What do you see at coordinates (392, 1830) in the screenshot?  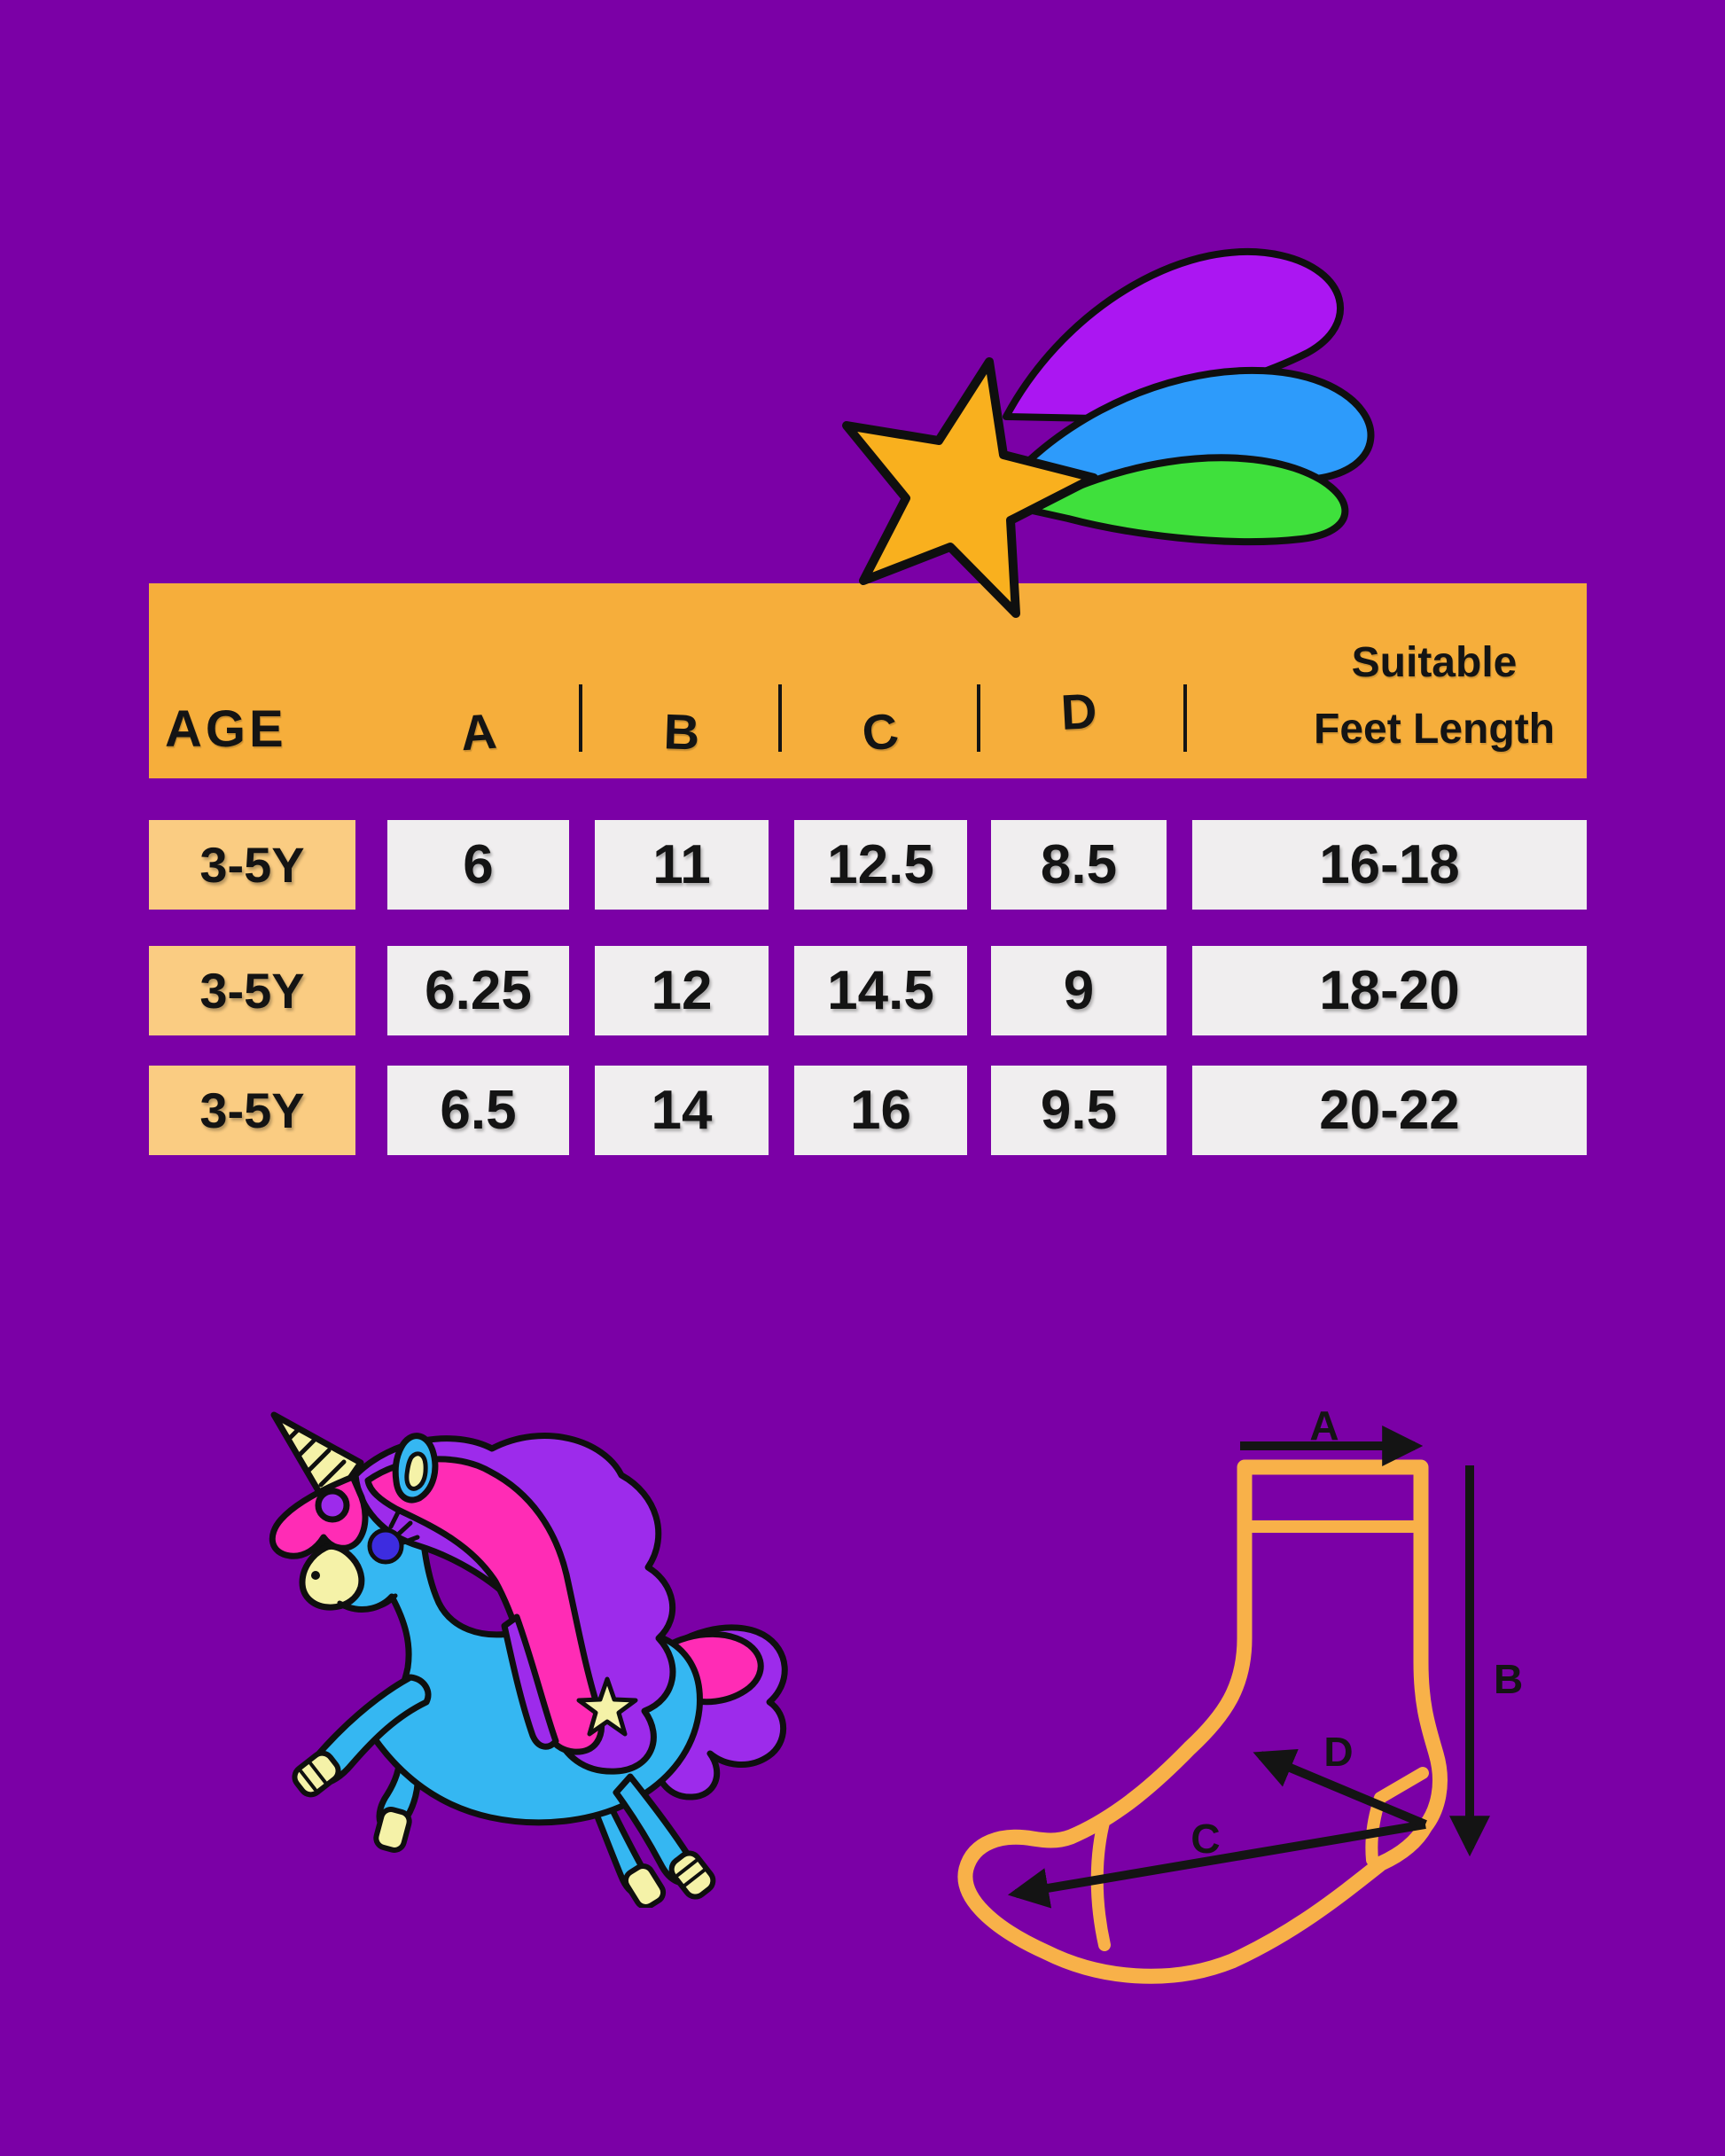 I see `unicorn-far-front-hoof` at bounding box center [392, 1830].